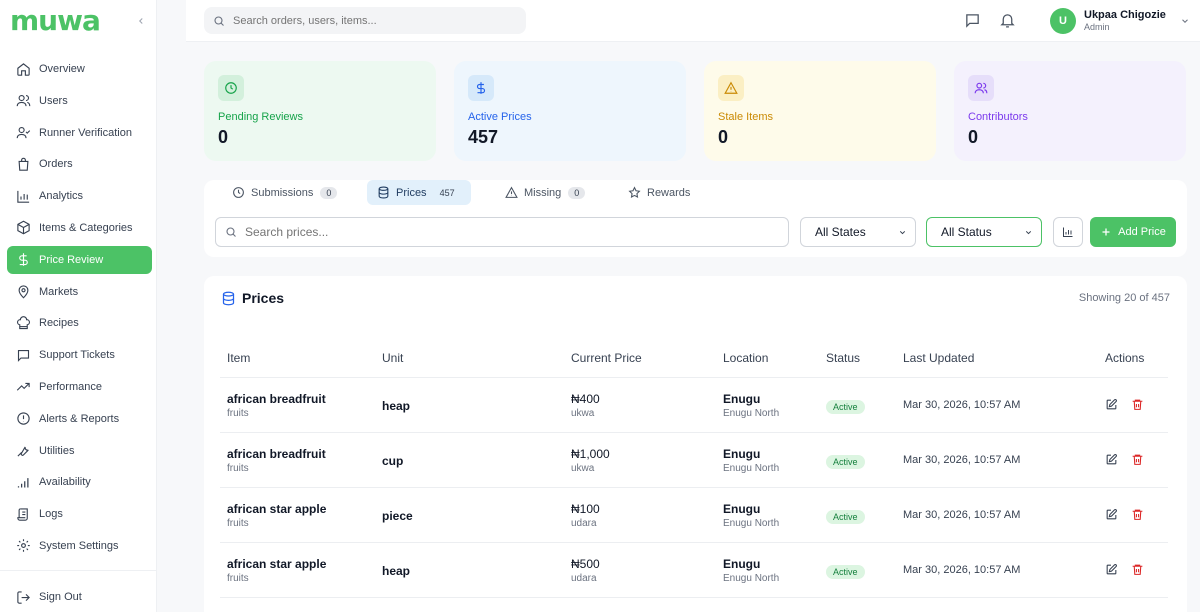 The image size is (1200, 612). What do you see at coordinates (263, 298) in the screenshot?
I see `table-title-text: Prices` at bounding box center [263, 298].